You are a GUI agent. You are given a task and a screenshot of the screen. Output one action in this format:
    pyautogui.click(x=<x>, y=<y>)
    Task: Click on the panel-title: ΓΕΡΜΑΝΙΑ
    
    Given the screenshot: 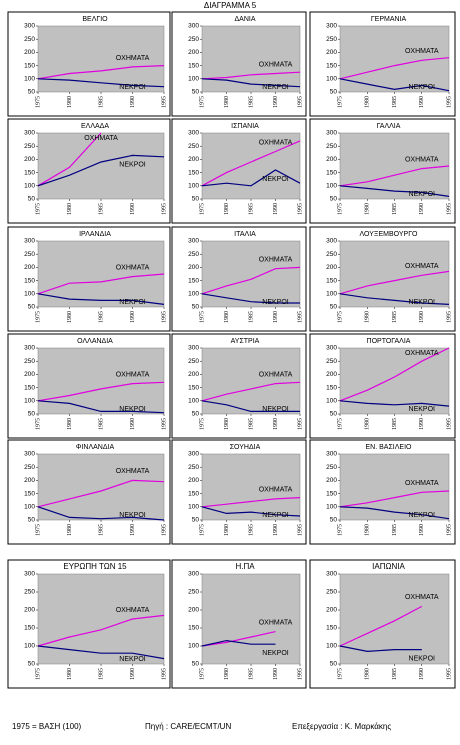 What is the action you would take?
    pyautogui.click(x=389, y=19)
    